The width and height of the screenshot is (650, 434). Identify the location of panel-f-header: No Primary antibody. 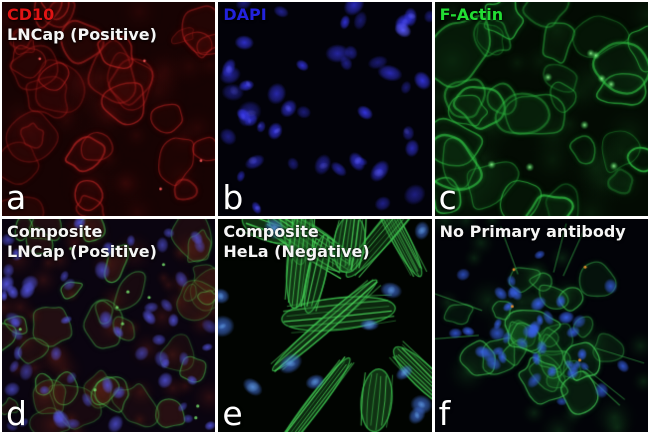
(533, 232).